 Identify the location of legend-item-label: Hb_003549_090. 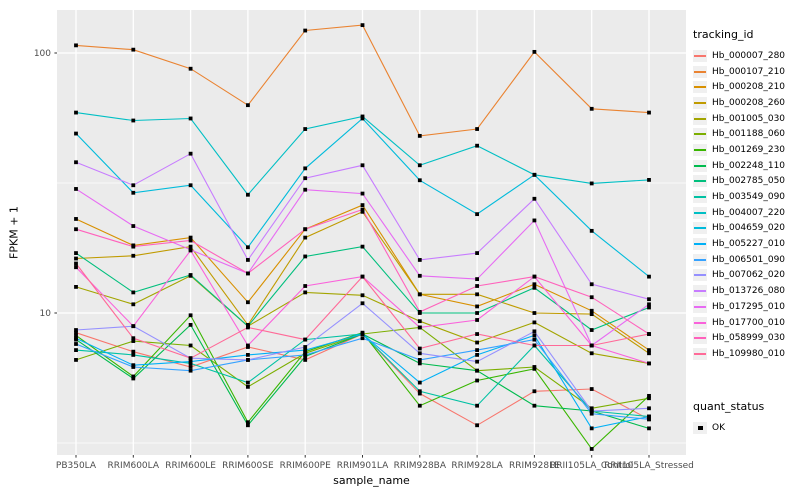
(749, 197).